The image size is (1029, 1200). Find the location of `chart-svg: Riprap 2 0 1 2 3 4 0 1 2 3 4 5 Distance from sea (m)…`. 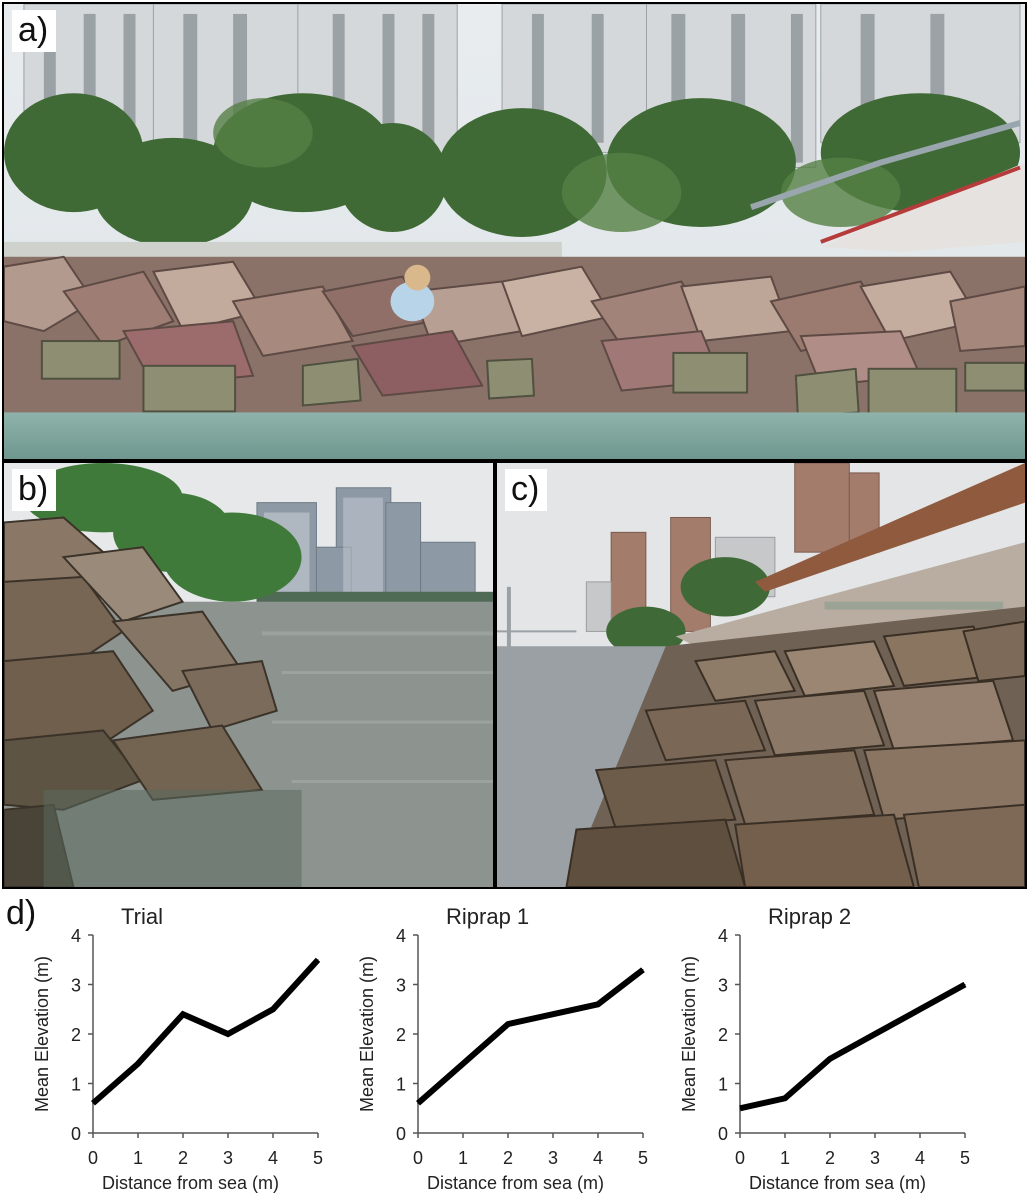

chart-svg: Riprap 2 0 1 2 3 4 0 1 2 3 4 5 Distance from sea (m)… is located at coordinates (824, 1048).